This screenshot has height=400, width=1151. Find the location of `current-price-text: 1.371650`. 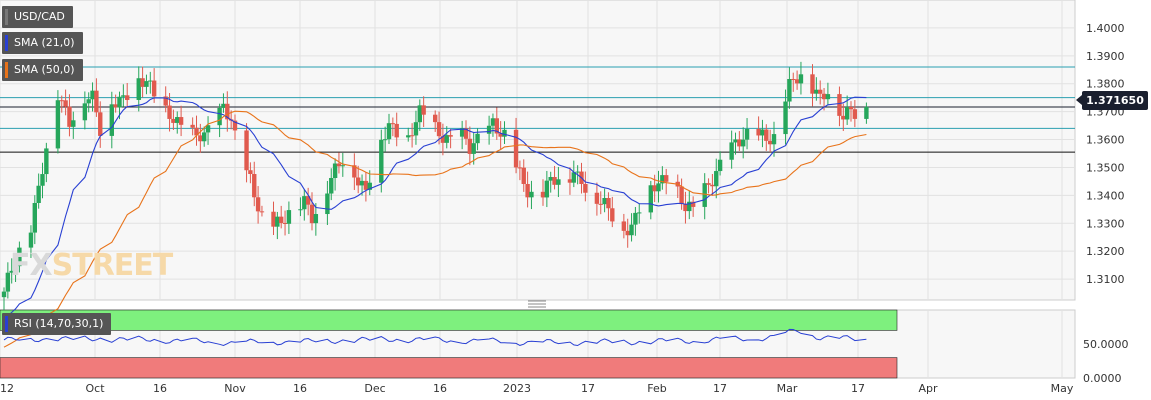

current-price-text: 1.371650 is located at coordinates (1115, 100).